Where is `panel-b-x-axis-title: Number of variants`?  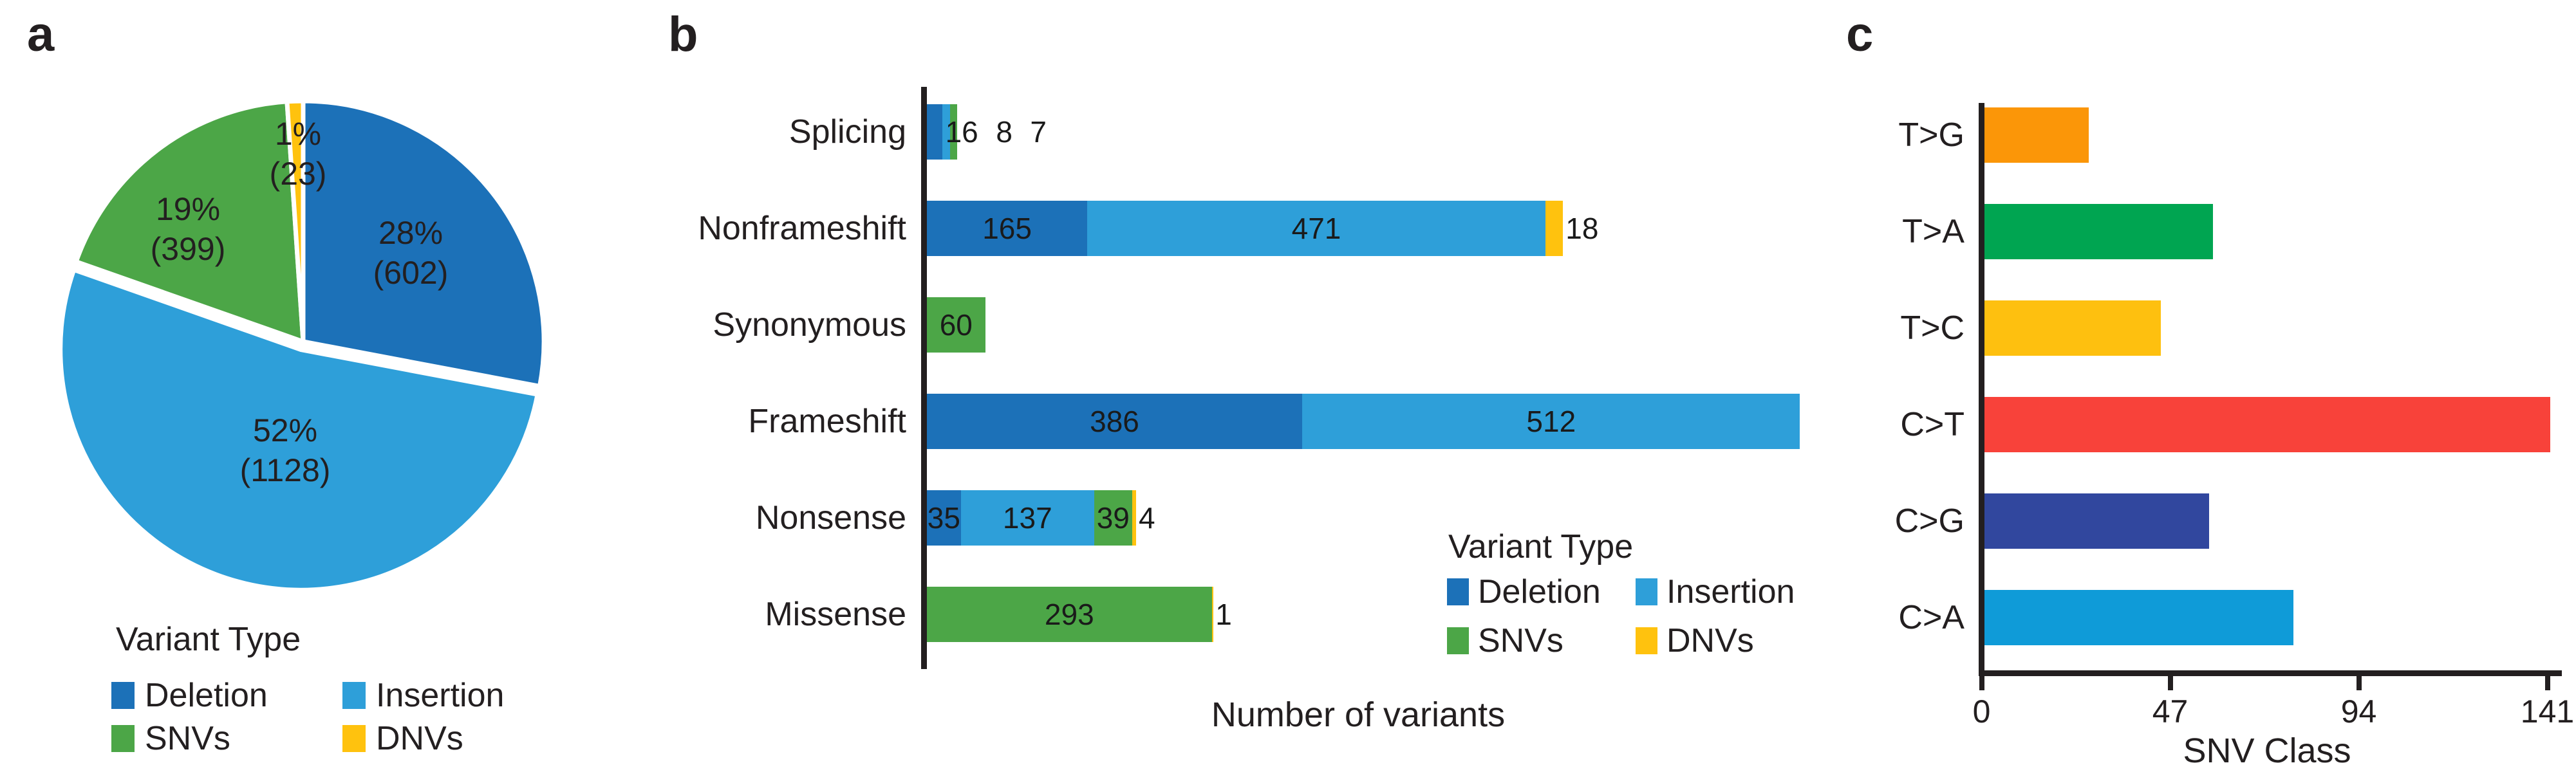 panel-b-x-axis-title: Number of variants is located at coordinates (1358, 714).